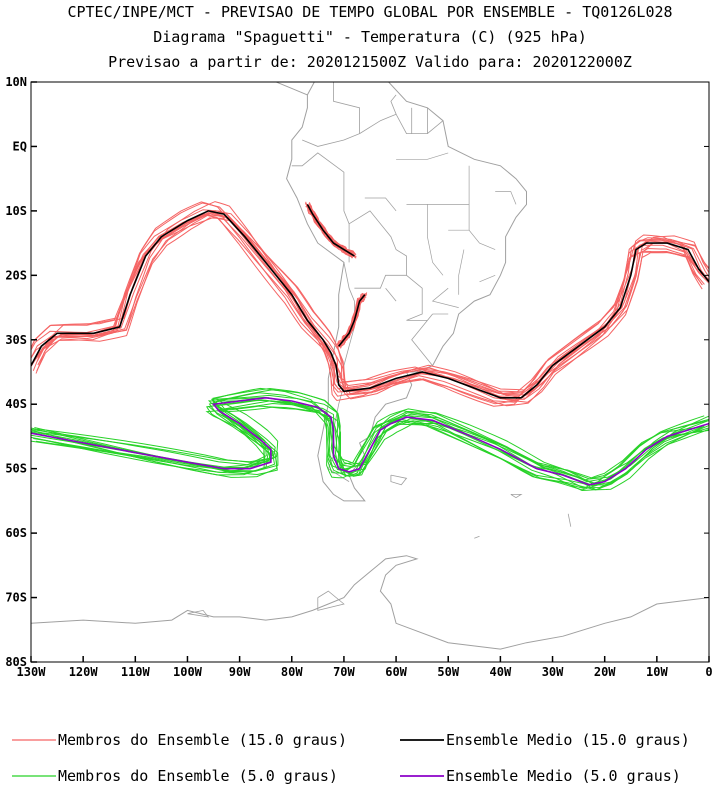  I want to click on x-tick-label: 0, so click(708, 672).